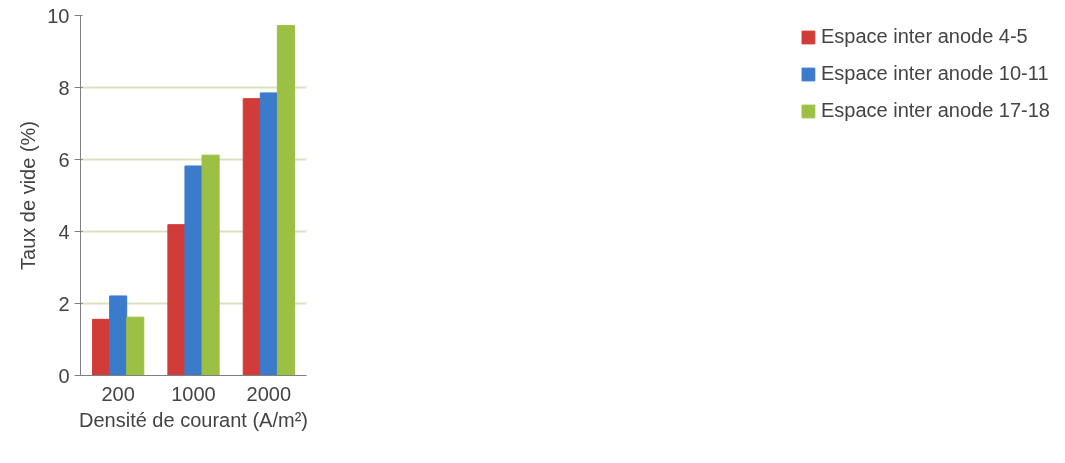 Image resolution: width=1065 pixels, height=463 pixels. I want to click on y-tick-label: 6, so click(64, 159).